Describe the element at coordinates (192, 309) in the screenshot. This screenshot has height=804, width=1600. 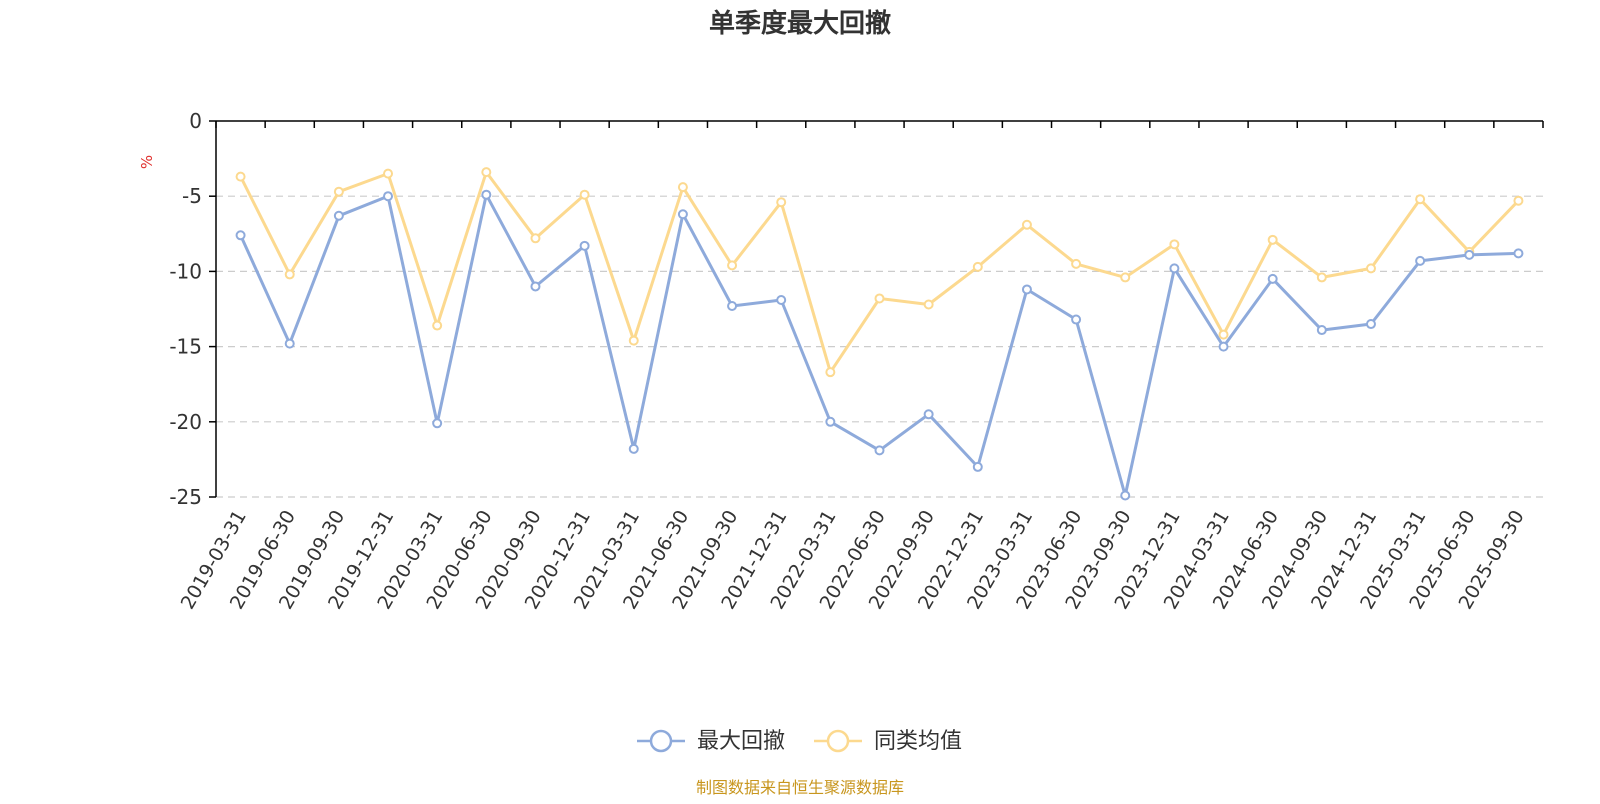
I see `y-axis-ticks: 0 -5 -10 -15 -20 -25` at that location.